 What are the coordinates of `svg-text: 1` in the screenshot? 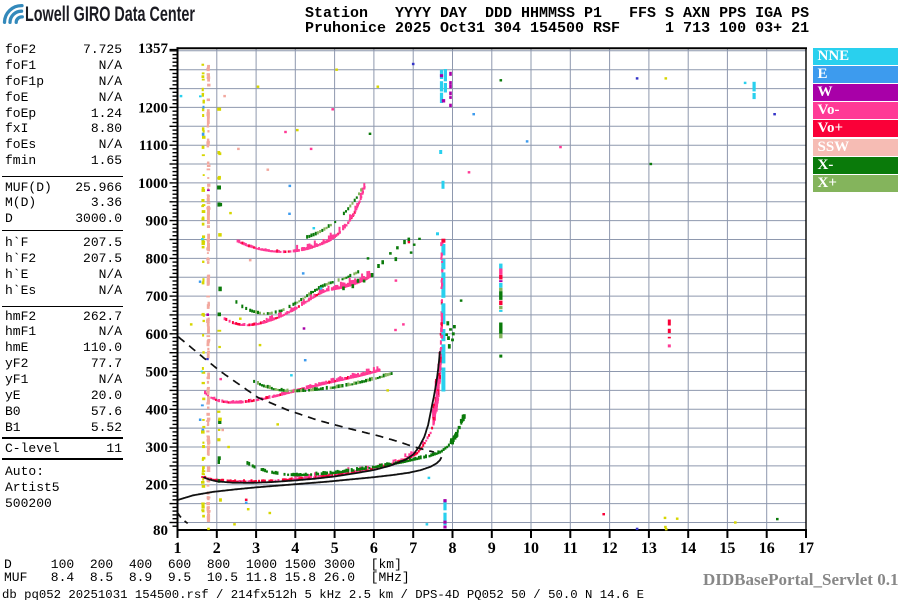 It's located at (178, 548).